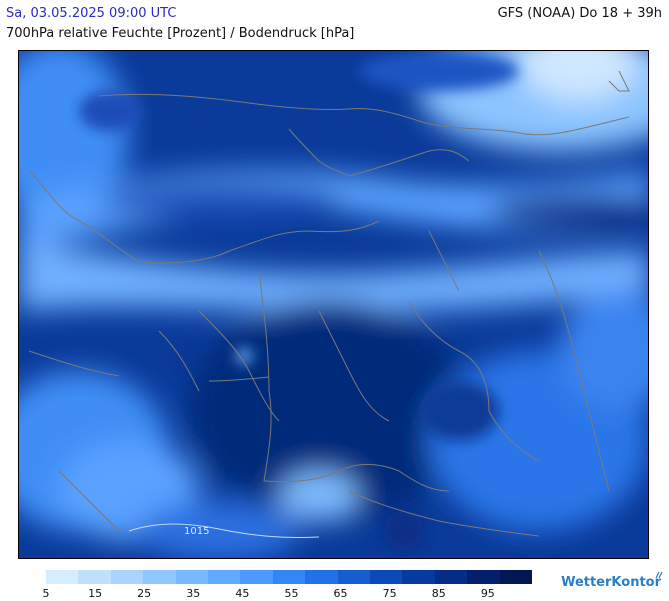  I want to click on legend-tick-35: 35, so click(193, 593).